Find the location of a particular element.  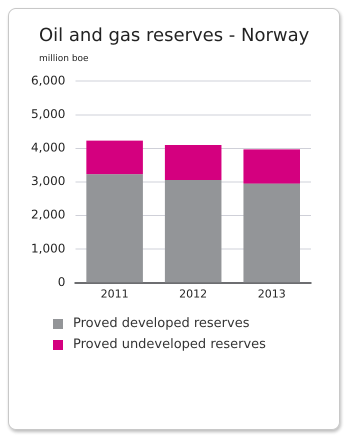

y-tick-label: 0 is located at coordinates (62, 281).